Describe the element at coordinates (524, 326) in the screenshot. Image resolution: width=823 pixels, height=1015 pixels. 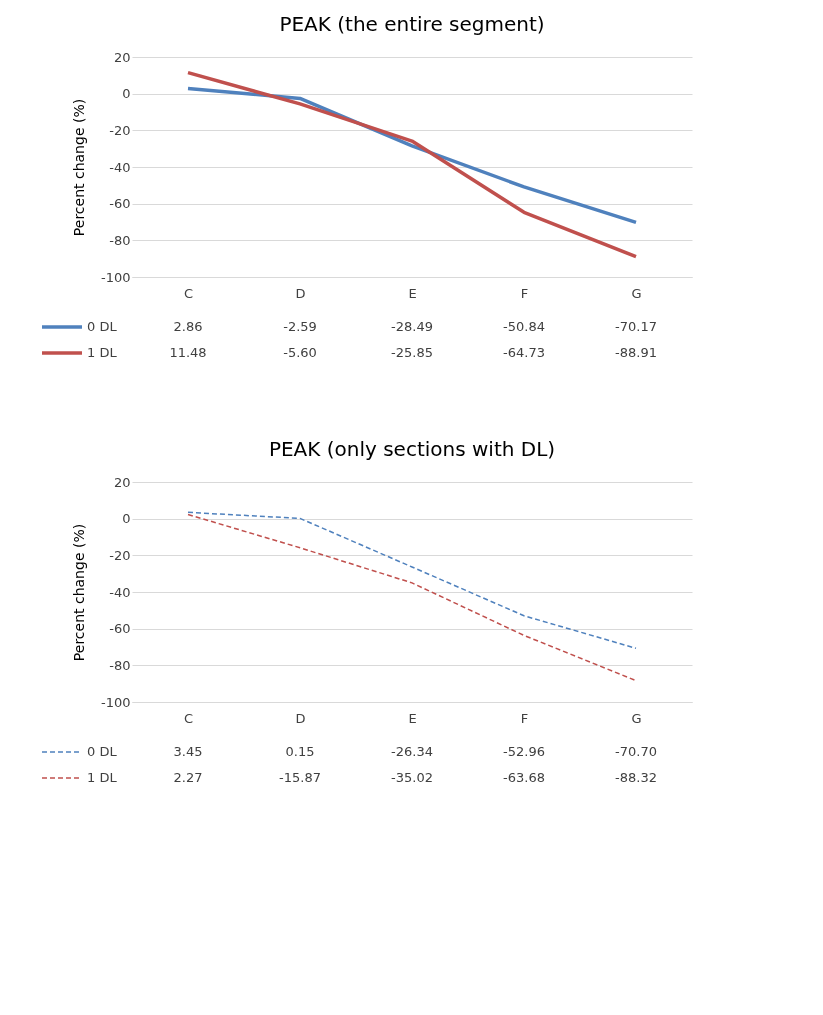
I see `data-label: -50.84` at that location.